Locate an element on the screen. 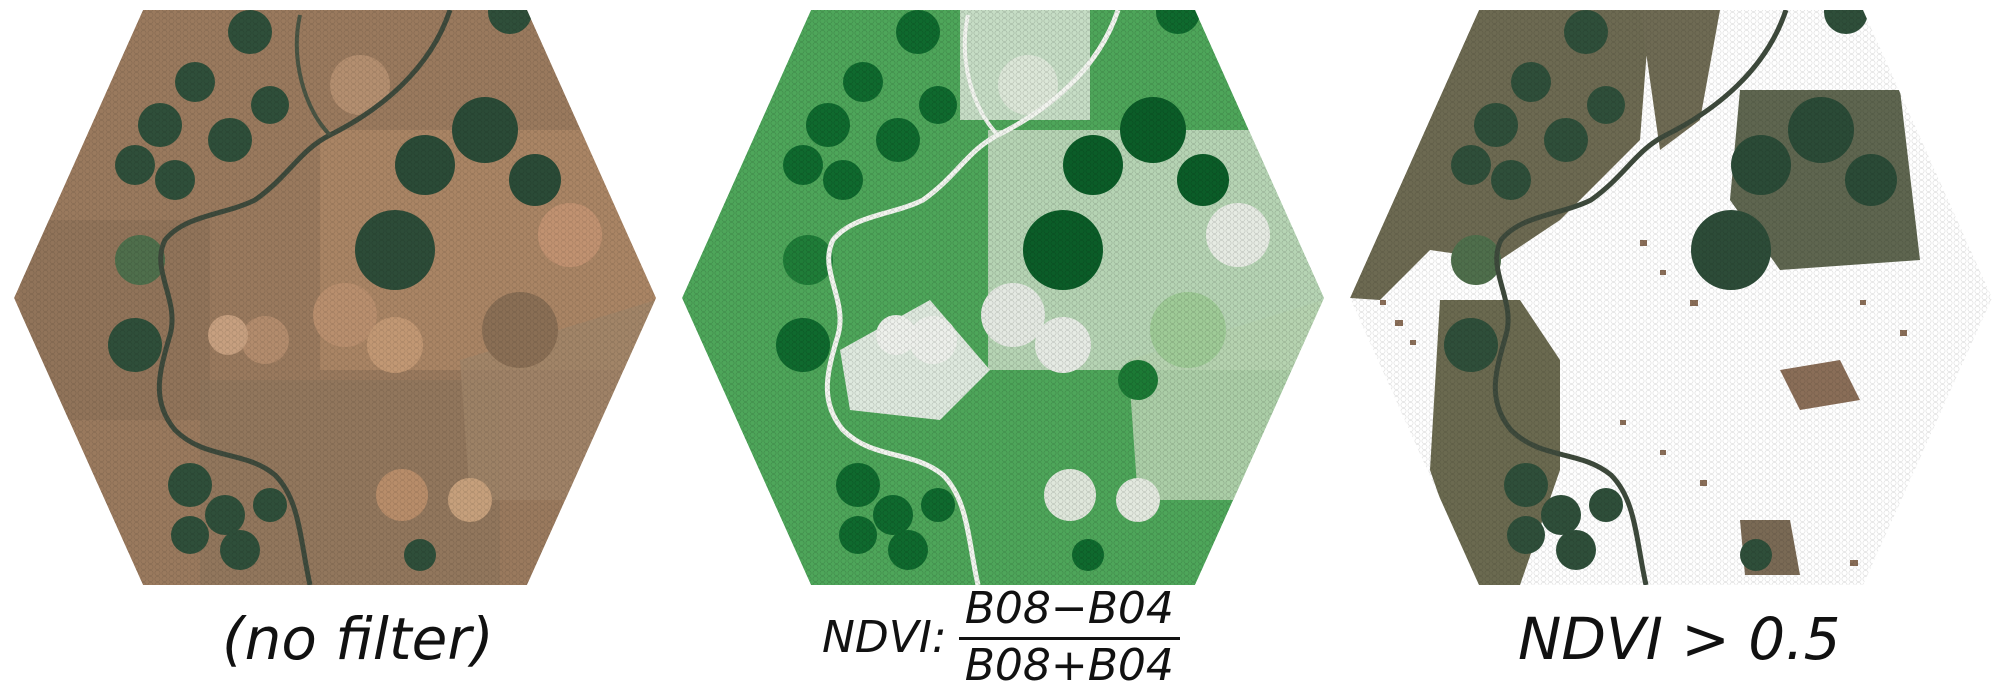  ndvi-denominator: B08+B04 is located at coordinates (1069, 665).